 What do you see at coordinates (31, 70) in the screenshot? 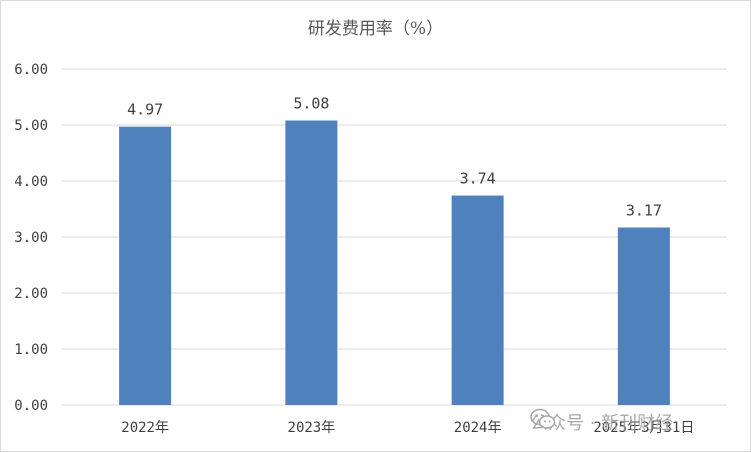
I see `y-tick-label: 6.00` at bounding box center [31, 70].